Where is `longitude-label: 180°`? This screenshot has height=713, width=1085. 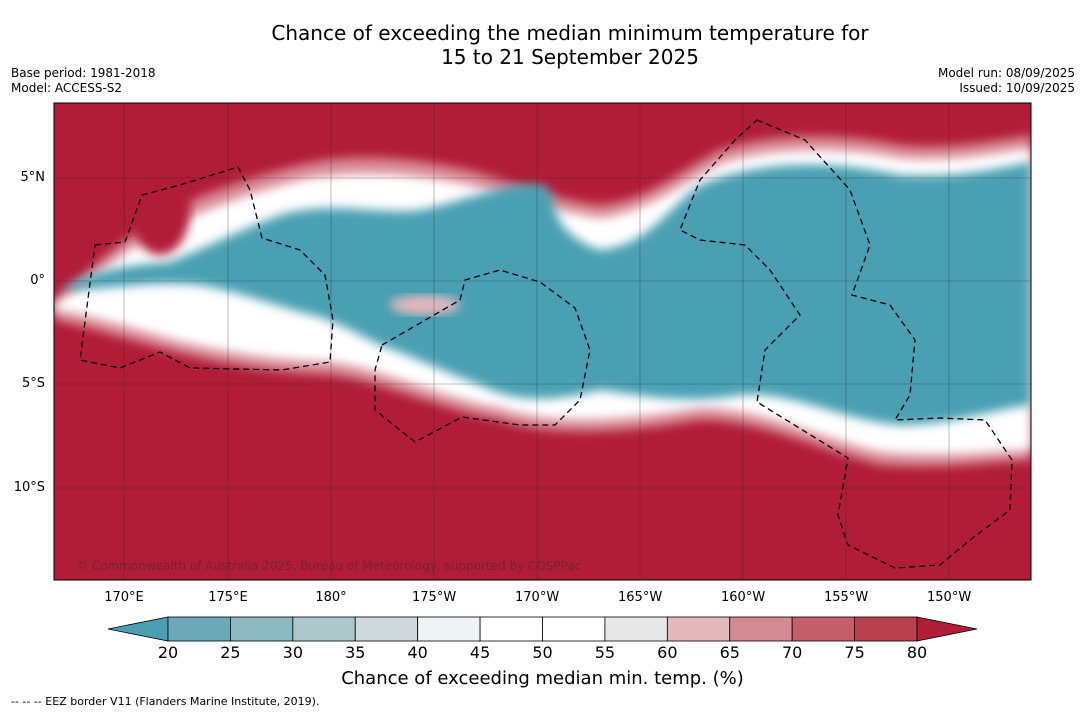 longitude-label: 180° is located at coordinates (331, 597).